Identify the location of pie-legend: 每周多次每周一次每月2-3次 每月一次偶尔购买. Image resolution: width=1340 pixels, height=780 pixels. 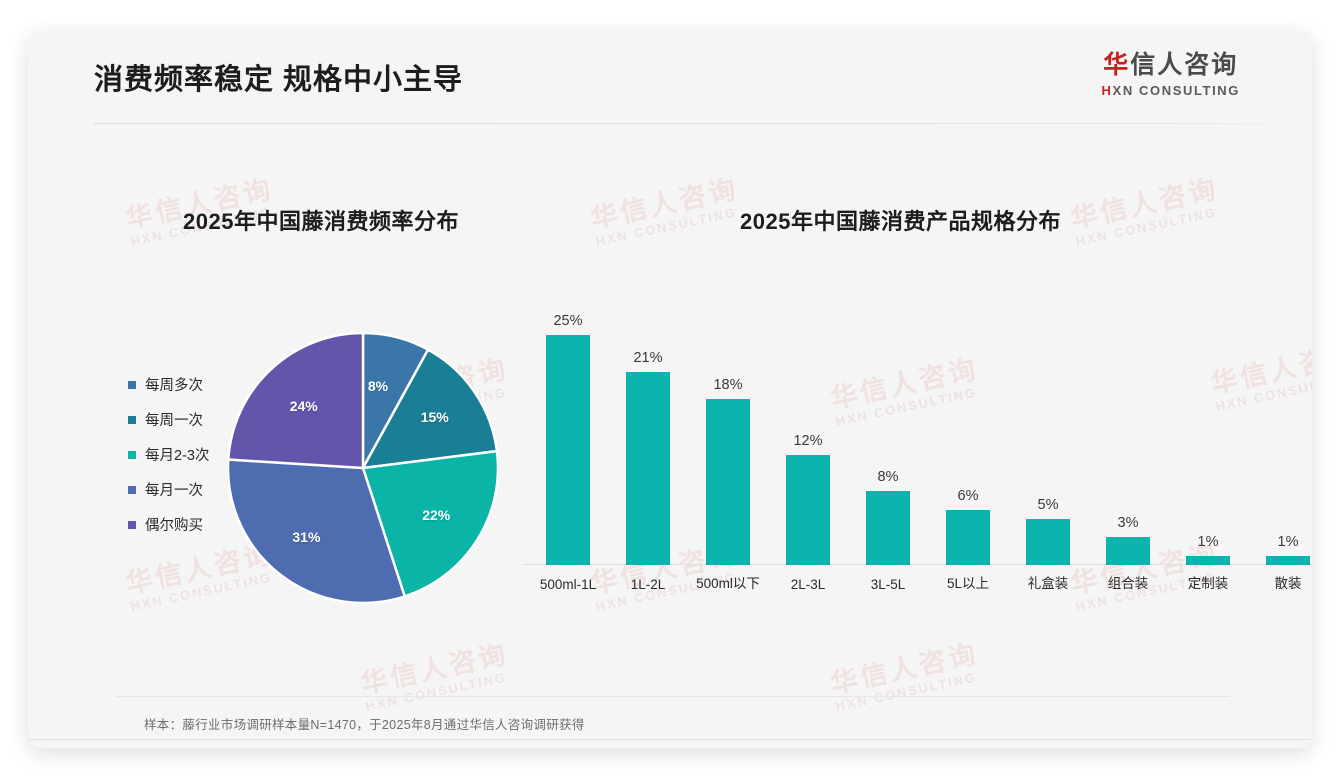
(168, 454).